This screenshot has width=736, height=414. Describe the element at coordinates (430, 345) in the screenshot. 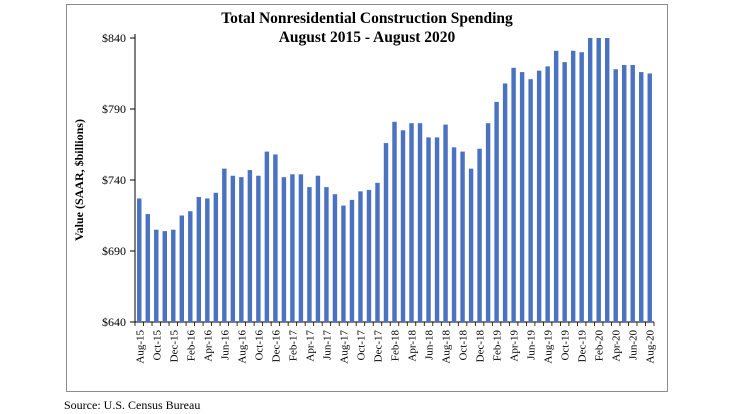

I see `x-tick-label: Jun-18` at that location.